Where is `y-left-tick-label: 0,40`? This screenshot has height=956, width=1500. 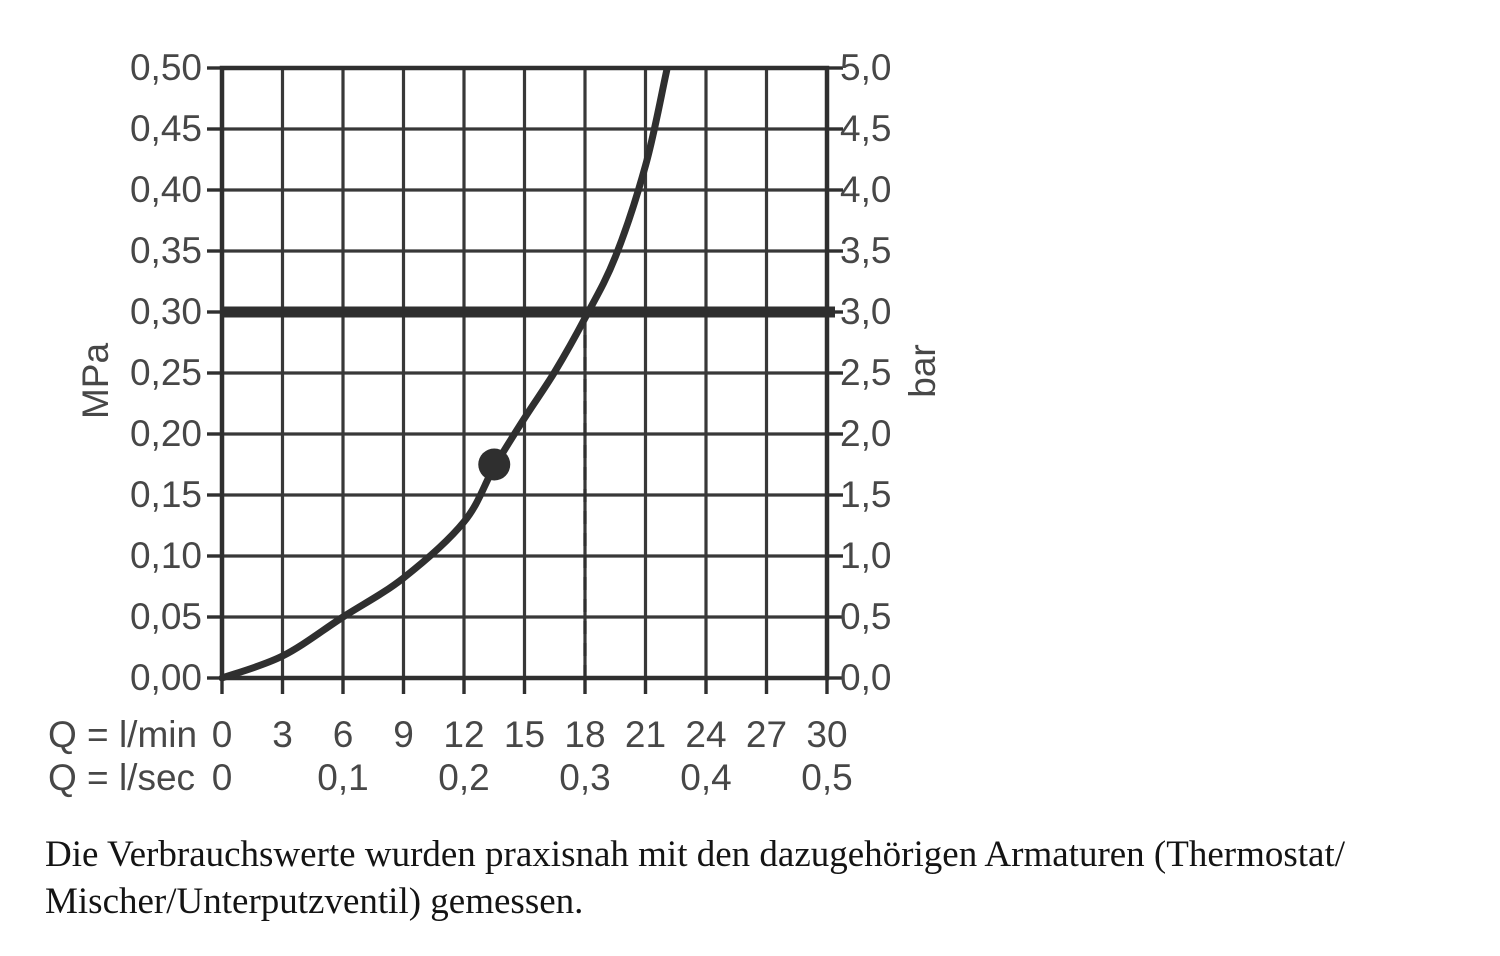
y-left-tick-label: 0,40 is located at coordinates (165, 189).